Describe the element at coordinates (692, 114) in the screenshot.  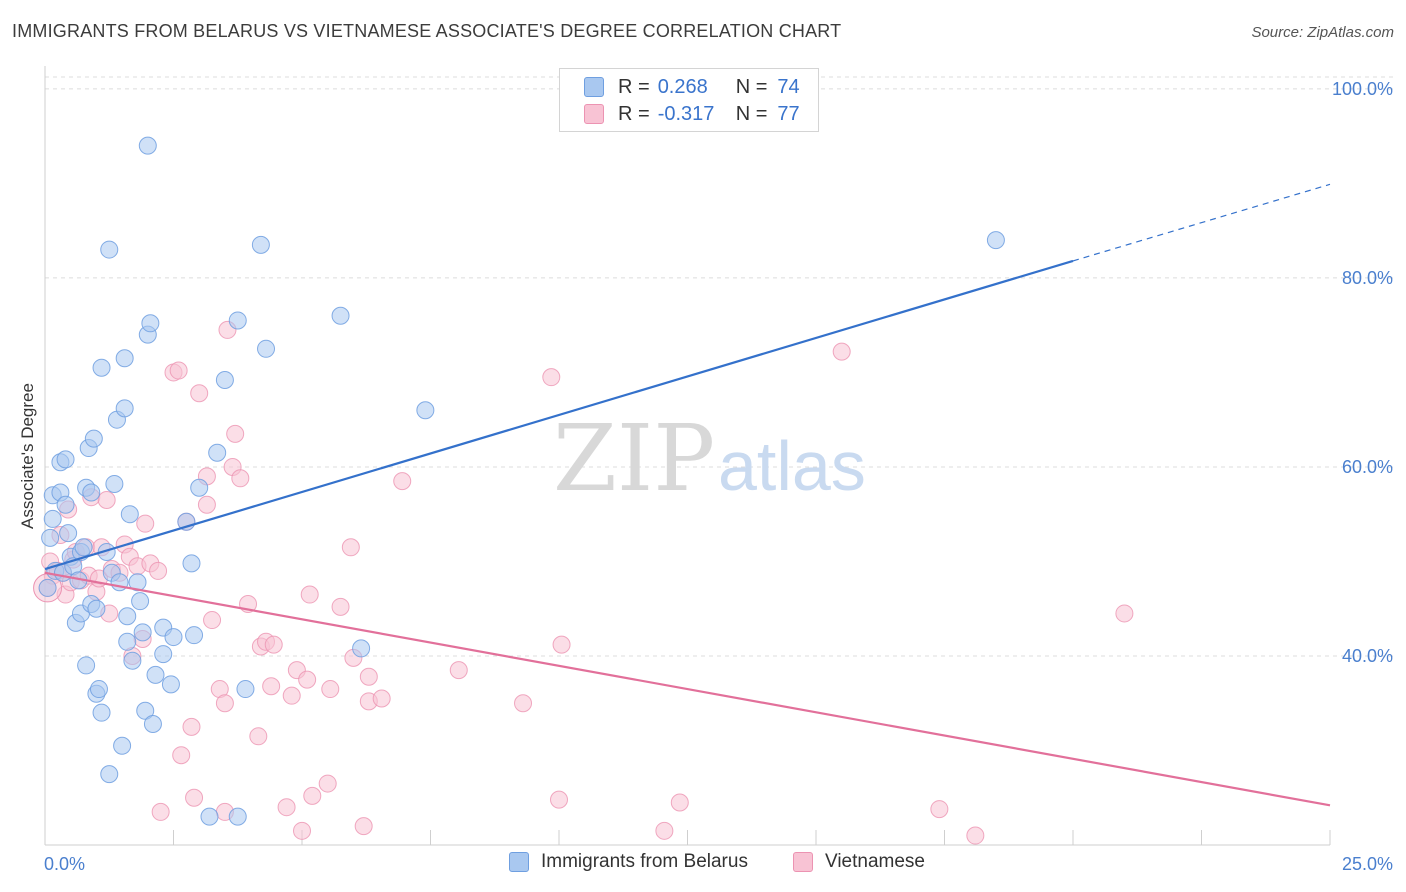
I see `legend-row-vietnamese: R = -0.317 N = 77` at that location.